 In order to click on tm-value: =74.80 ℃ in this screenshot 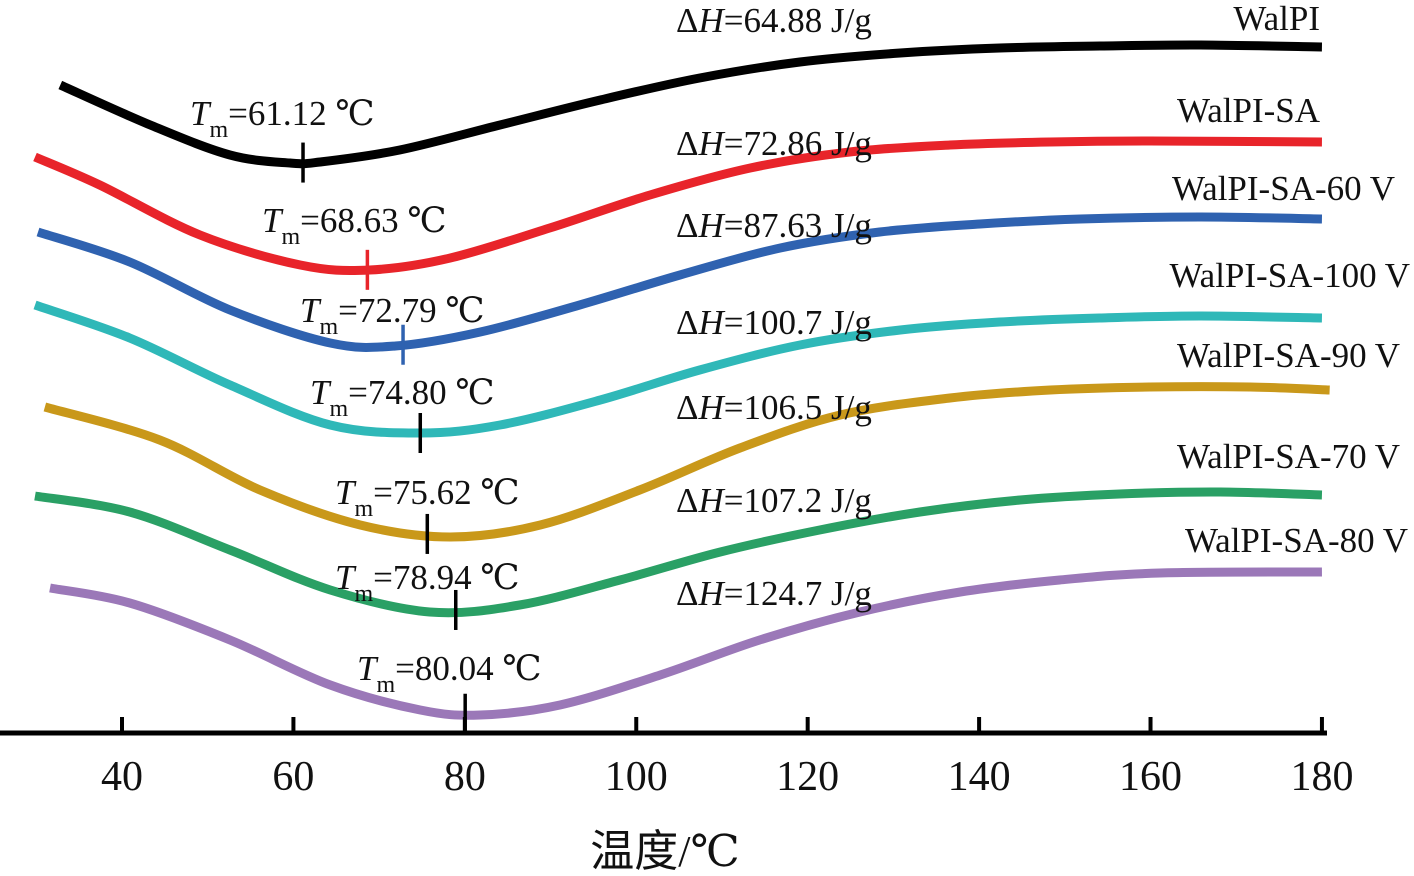, I will do `click(421, 392)`.